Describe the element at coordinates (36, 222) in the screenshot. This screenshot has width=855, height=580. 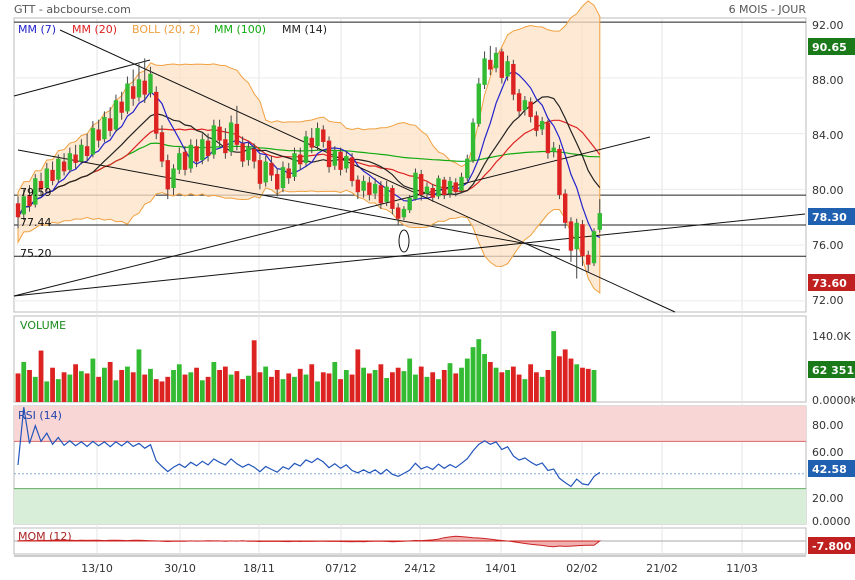
I see `level-label-2: 77.44` at that location.